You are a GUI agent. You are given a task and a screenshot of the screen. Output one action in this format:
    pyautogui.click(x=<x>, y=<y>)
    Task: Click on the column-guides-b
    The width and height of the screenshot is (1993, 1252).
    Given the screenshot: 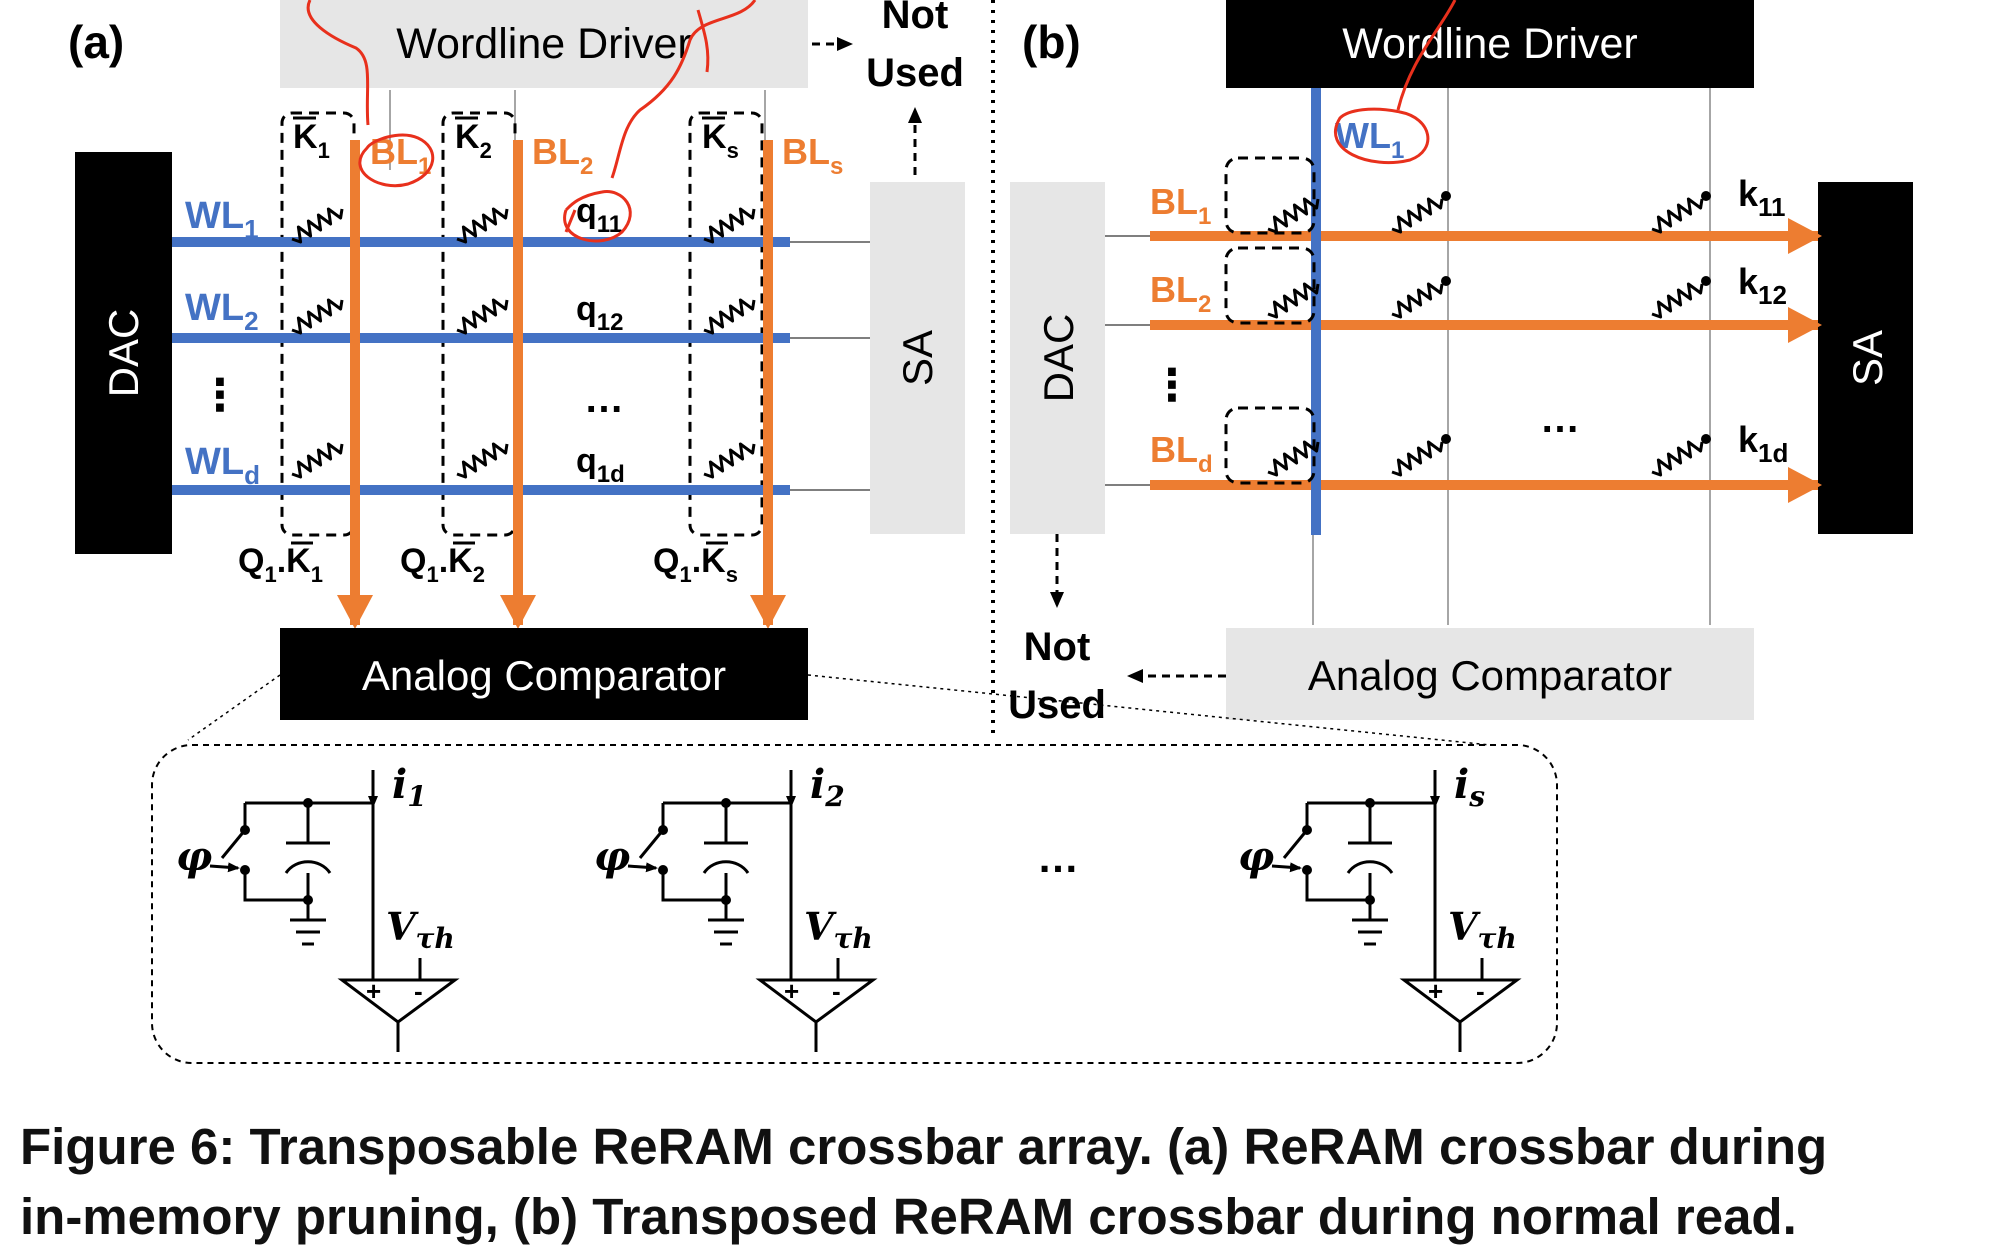 What is the action you would take?
    pyautogui.click(x=1511, y=356)
    